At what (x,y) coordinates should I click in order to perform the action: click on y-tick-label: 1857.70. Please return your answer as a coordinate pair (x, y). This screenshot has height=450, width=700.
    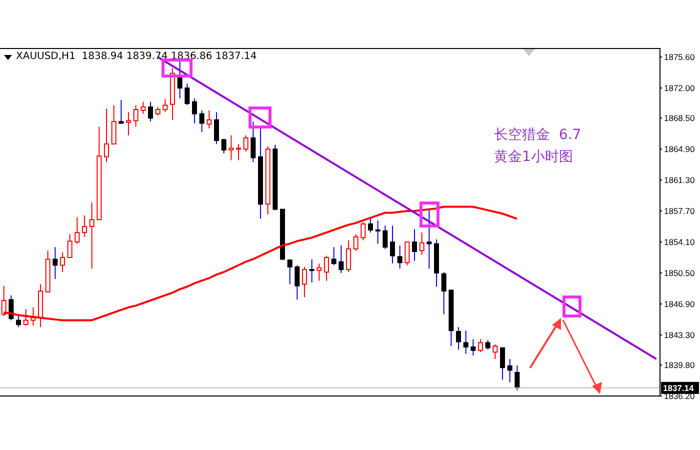
    Looking at the image, I should click on (679, 211).